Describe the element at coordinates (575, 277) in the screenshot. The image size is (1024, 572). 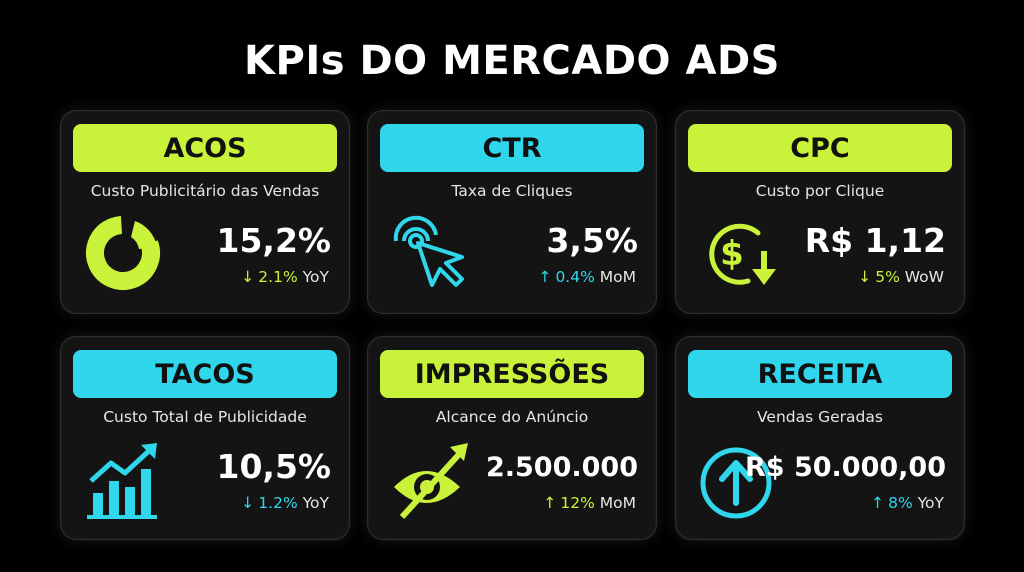
I see `trend-pct: 0.4%` at that location.